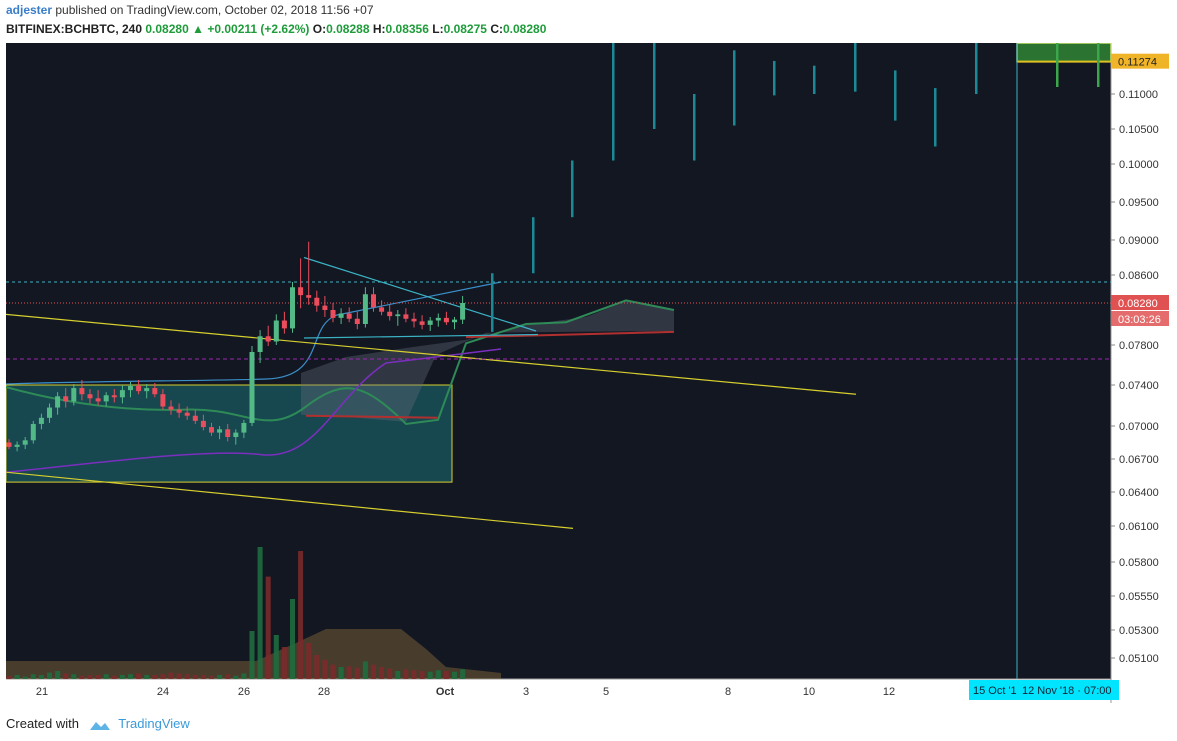  What do you see at coordinates (29, 10) in the screenshot?
I see `author-link: adjester` at bounding box center [29, 10].